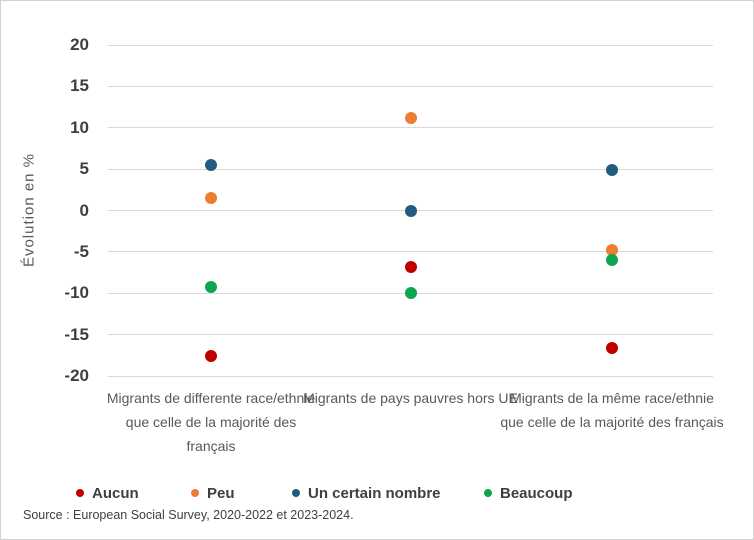 The height and width of the screenshot is (540, 754). I want to click on y-tick-label: 20, so click(79, 44).